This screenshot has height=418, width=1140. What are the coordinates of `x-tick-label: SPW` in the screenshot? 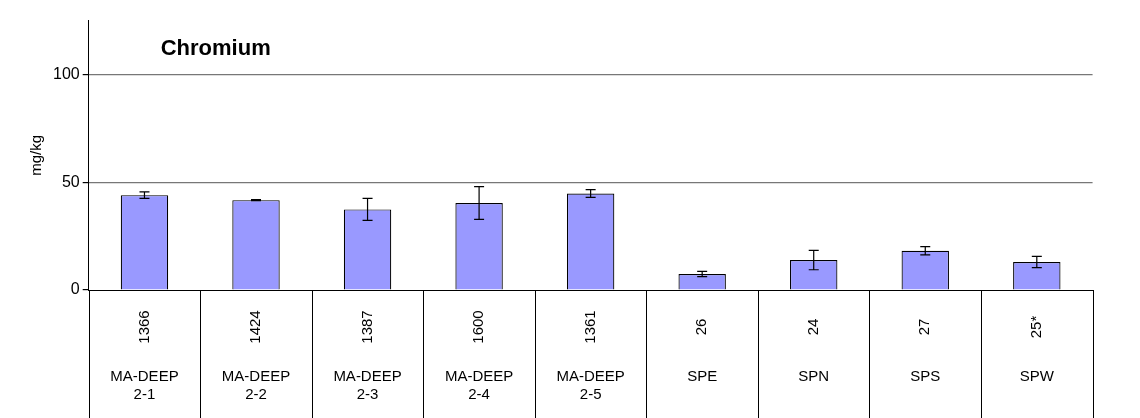 It's located at (1037, 376).